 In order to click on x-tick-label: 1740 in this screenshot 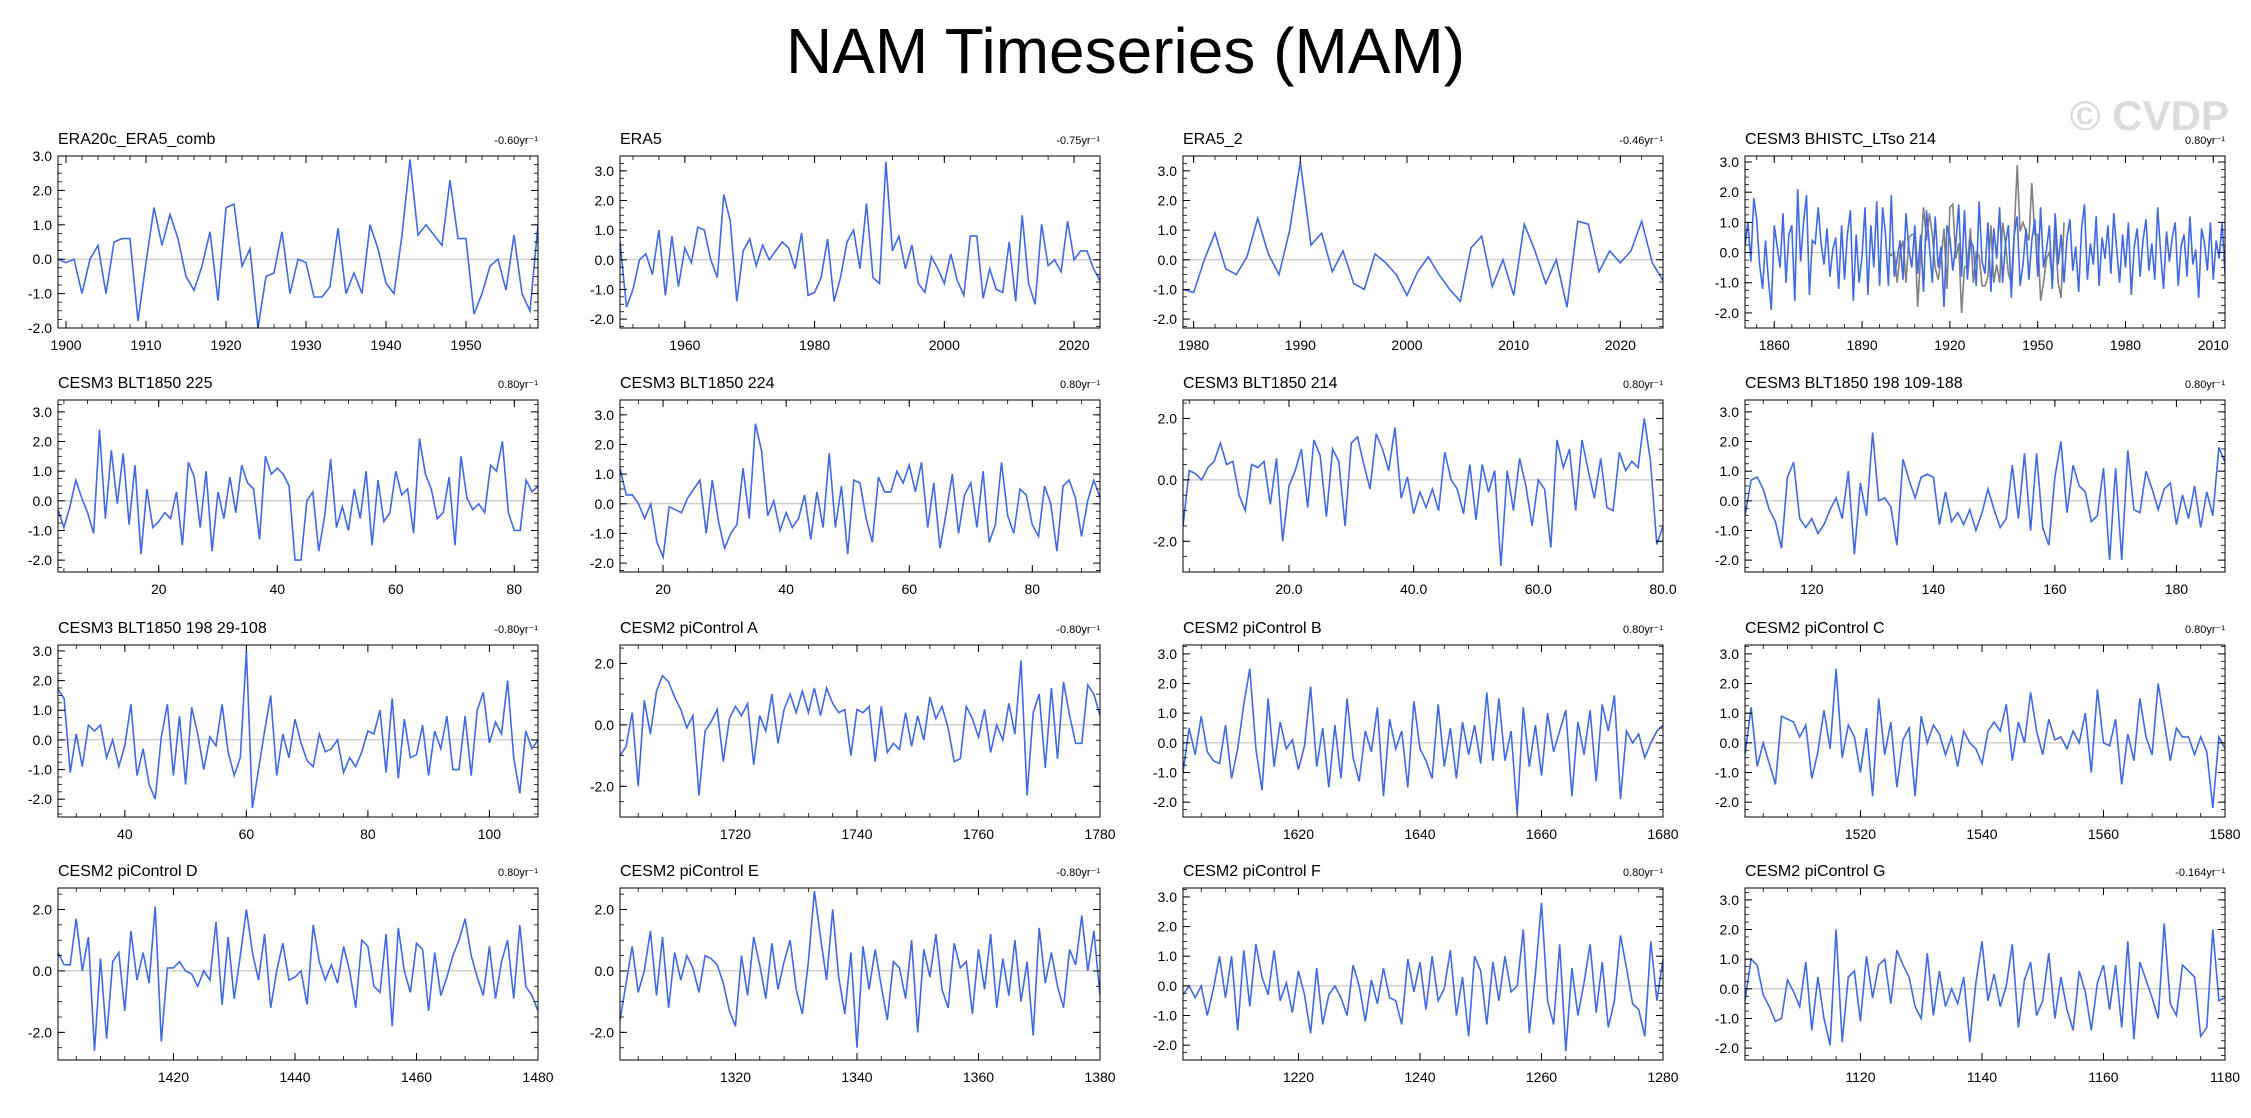, I will do `click(856, 834)`.